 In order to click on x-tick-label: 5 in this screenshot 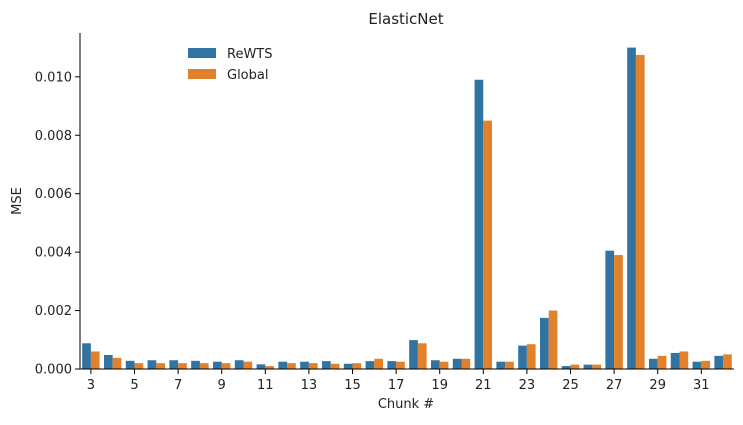, I will do `click(134, 385)`.